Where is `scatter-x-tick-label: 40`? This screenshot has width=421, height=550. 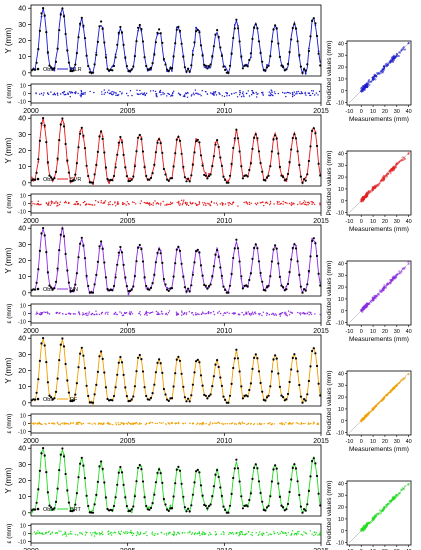
scatter-x-tick-label: 40 is located at coordinates (409, 222).